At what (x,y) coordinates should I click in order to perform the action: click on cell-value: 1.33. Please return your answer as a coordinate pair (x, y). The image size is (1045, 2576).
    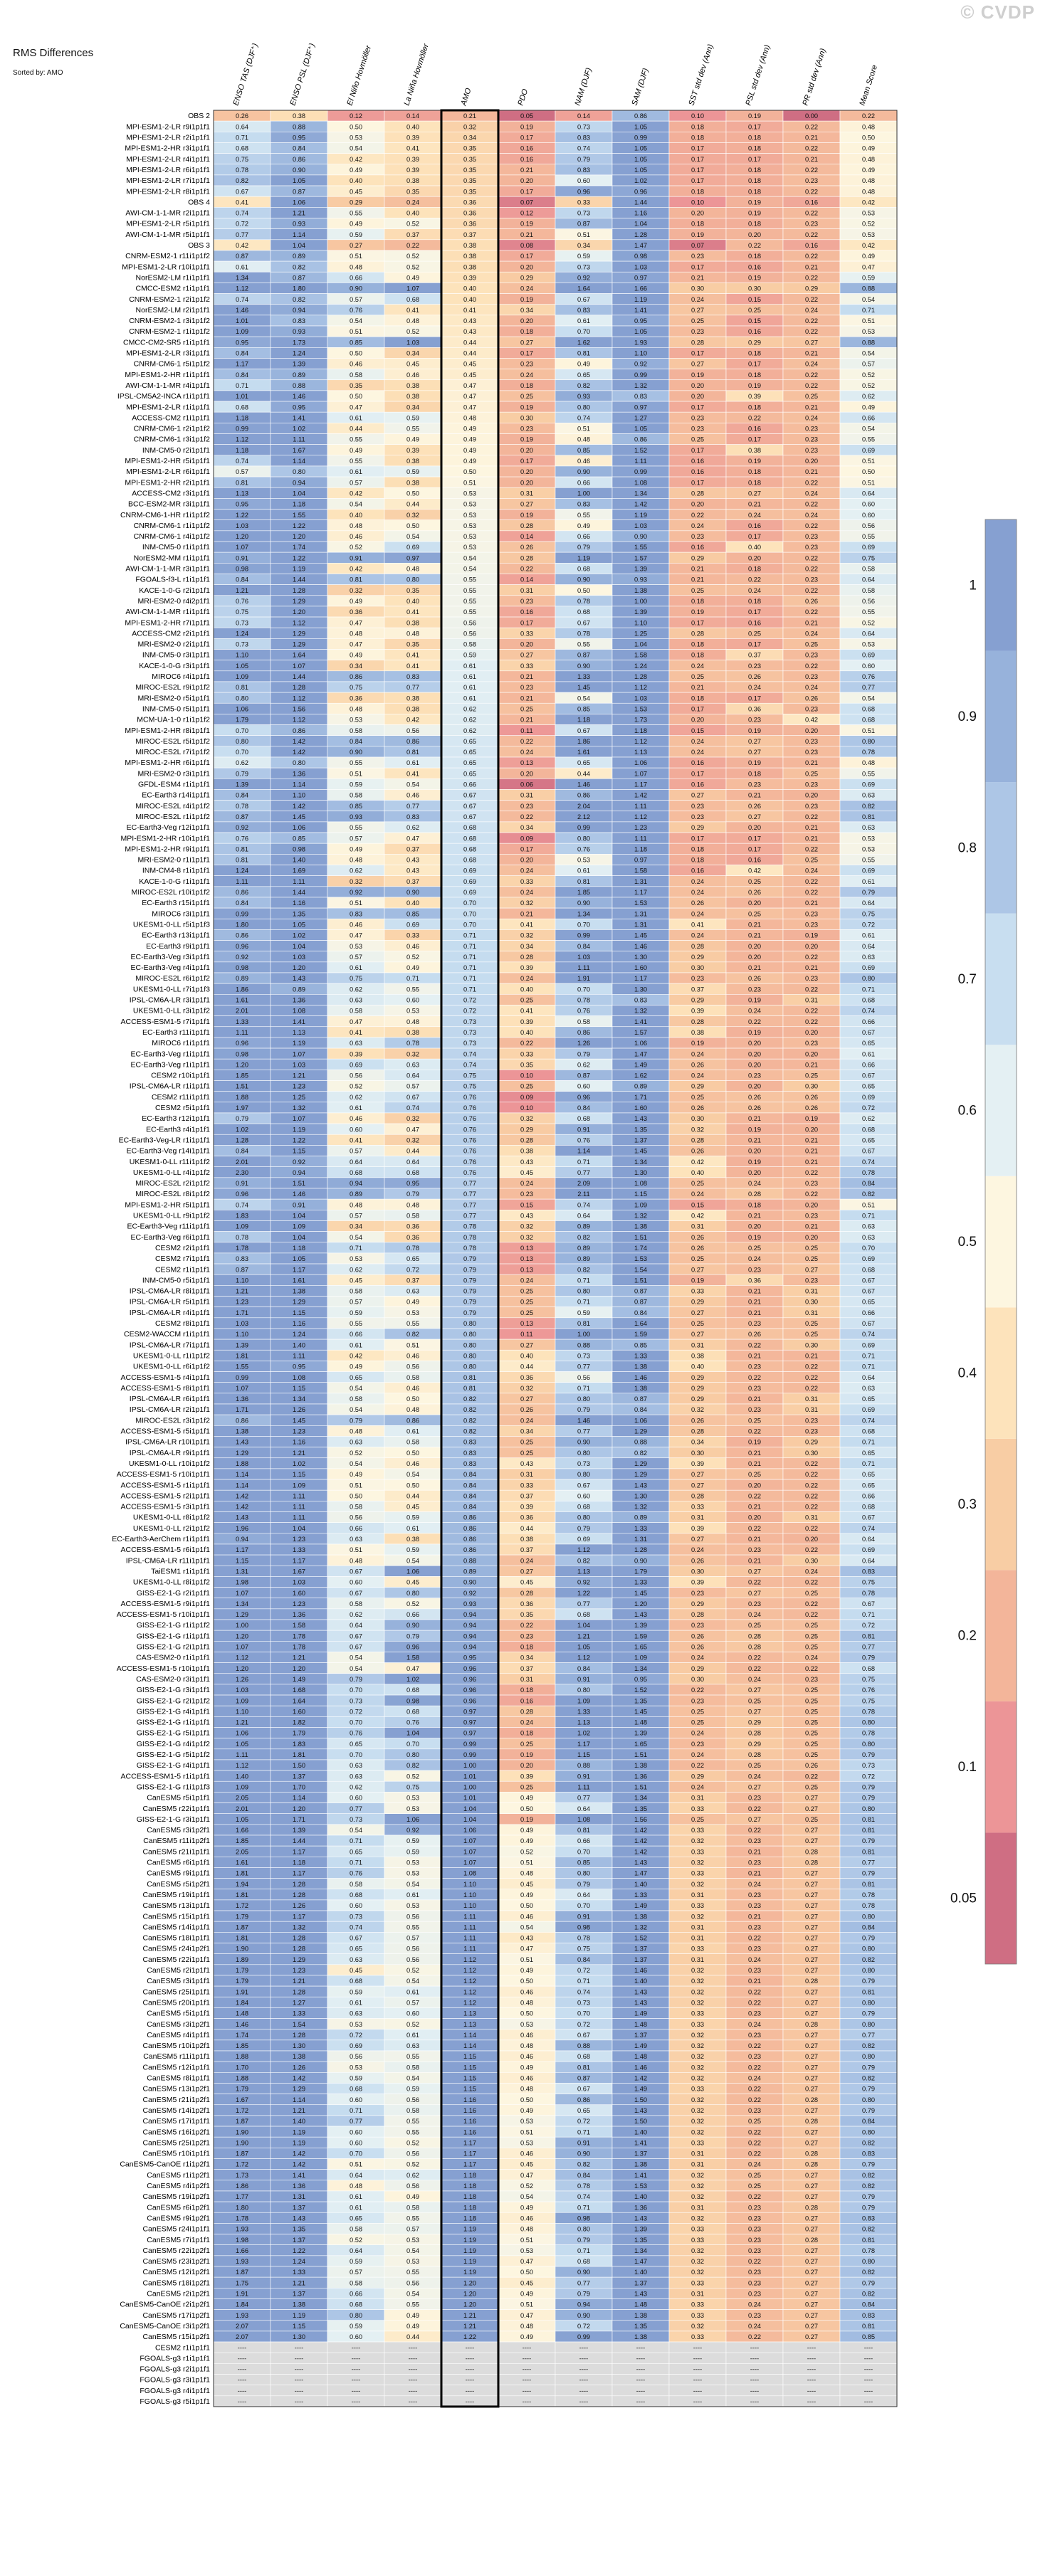
    Looking at the image, I should click on (640, 1583).